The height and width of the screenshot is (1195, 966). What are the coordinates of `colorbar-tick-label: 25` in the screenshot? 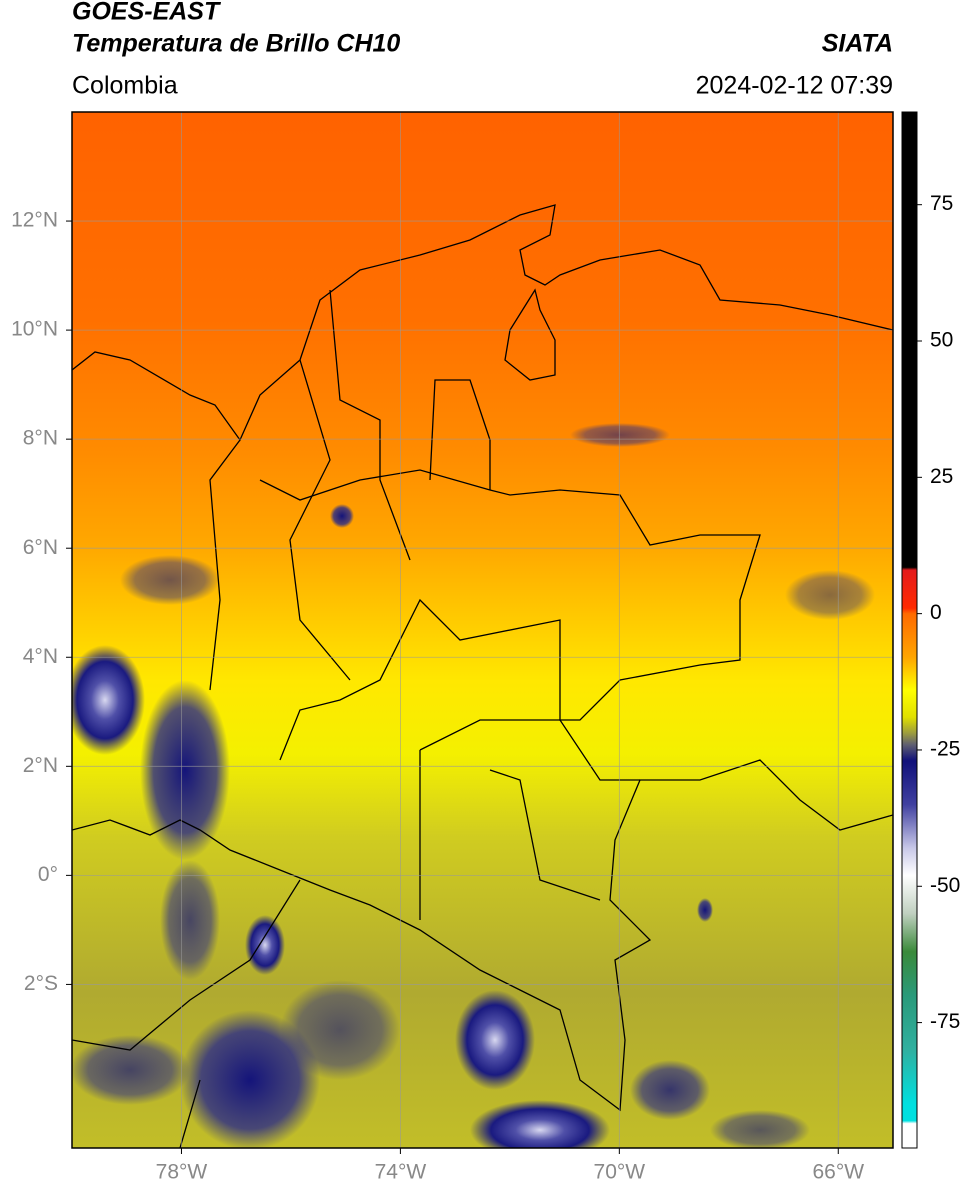 It's located at (941, 476).